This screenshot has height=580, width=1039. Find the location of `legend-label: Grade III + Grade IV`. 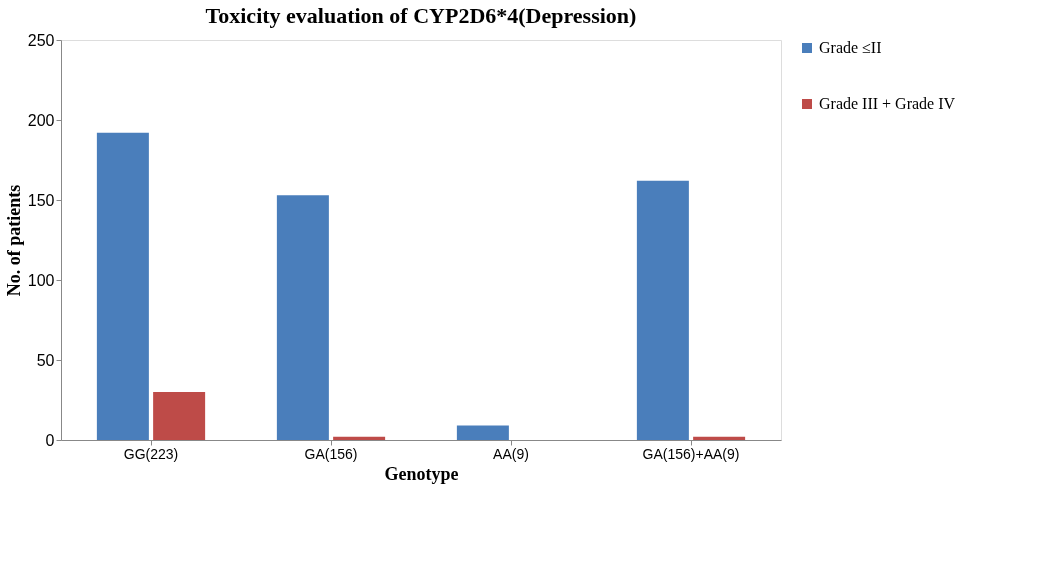

legend-label: Grade III + Grade IV is located at coordinates (887, 103).